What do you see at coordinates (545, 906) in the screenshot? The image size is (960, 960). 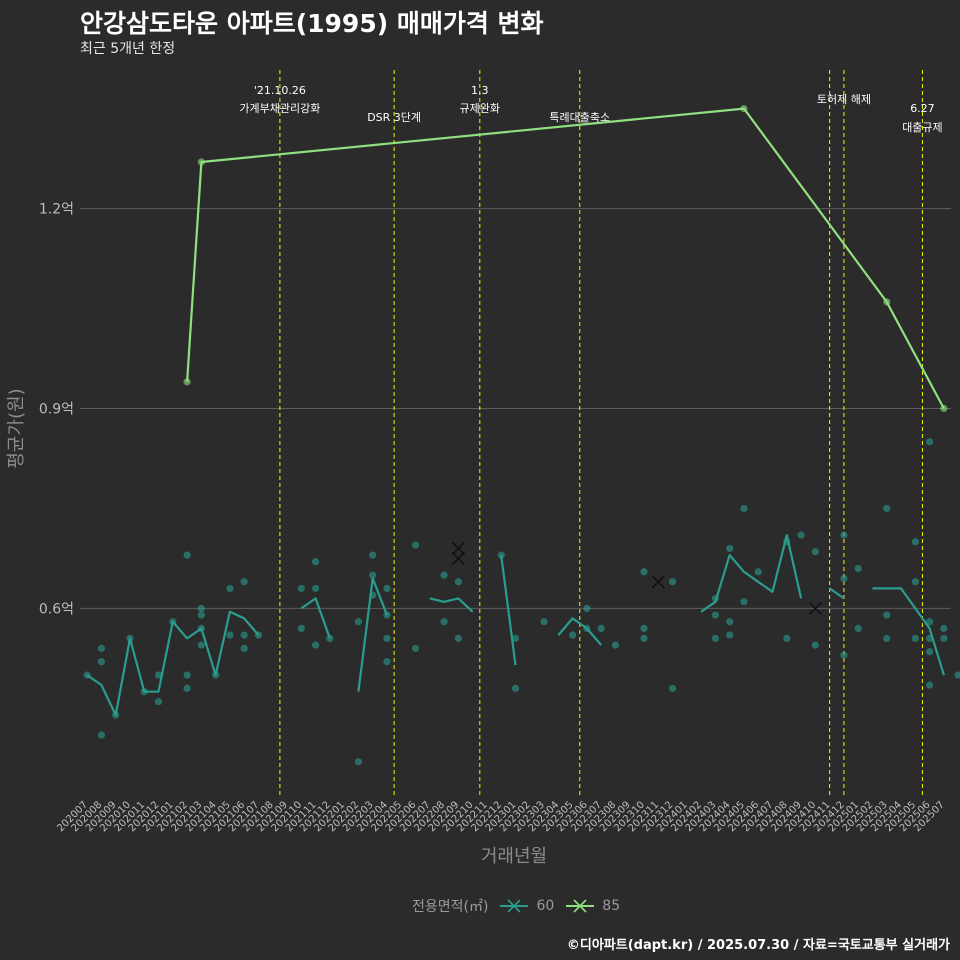 I see `legend-label-60: 60` at bounding box center [545, 906].